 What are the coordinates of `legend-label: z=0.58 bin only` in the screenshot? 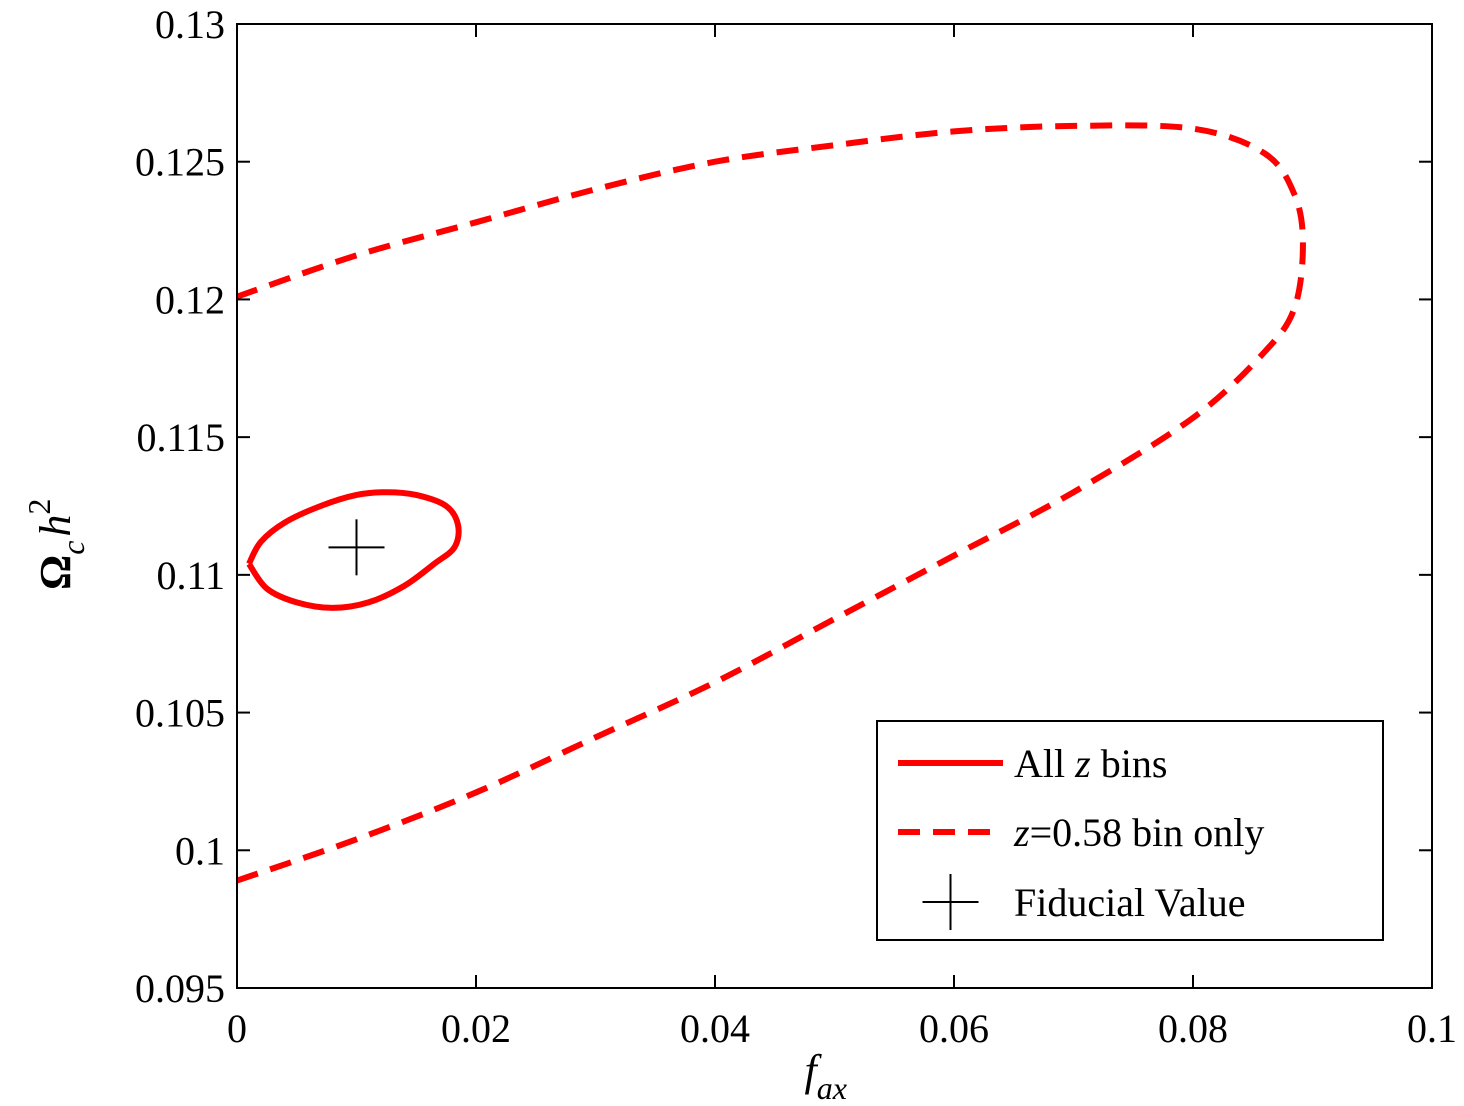 It's located at (1138, 832).